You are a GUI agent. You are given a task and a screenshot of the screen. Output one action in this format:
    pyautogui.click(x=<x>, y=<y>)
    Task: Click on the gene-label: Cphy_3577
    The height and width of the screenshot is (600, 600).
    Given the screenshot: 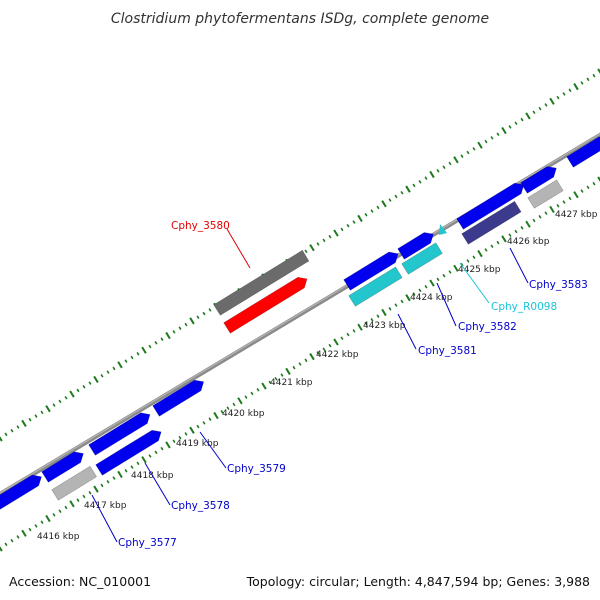 What is the action you would take?
    pyautogui.click(x=147, y=543)
    